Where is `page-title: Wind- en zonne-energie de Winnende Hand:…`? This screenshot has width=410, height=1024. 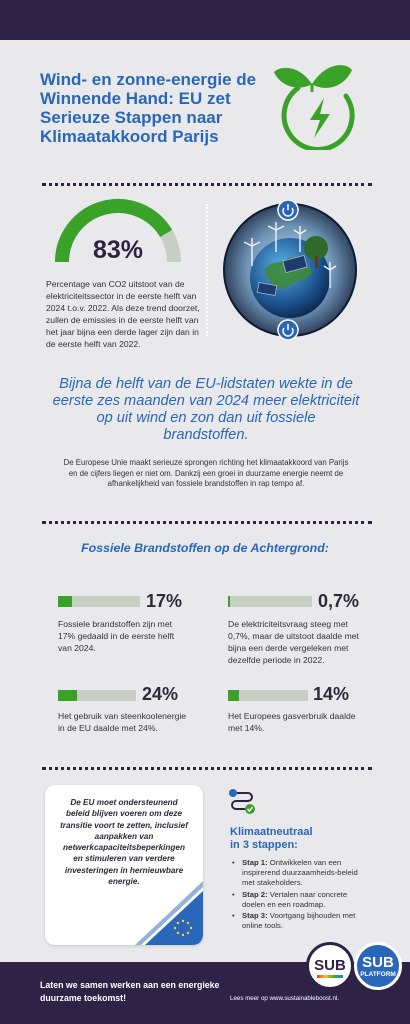 page-title: Wind- en zonne-energie de Winnende Hand:… is located at coordinates (148, 108).